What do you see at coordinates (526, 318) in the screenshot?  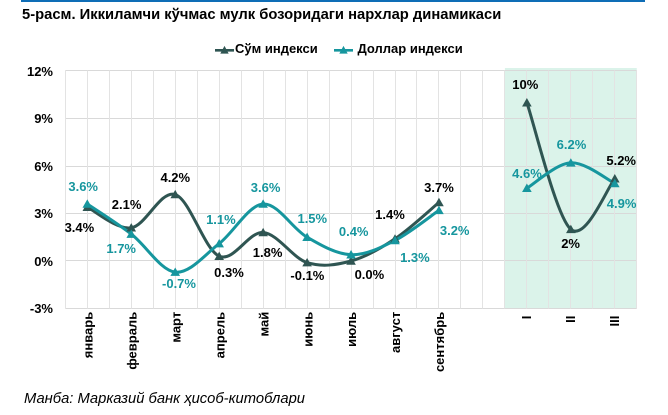 I see `svg-text: I` at bounding box center [526, 318].